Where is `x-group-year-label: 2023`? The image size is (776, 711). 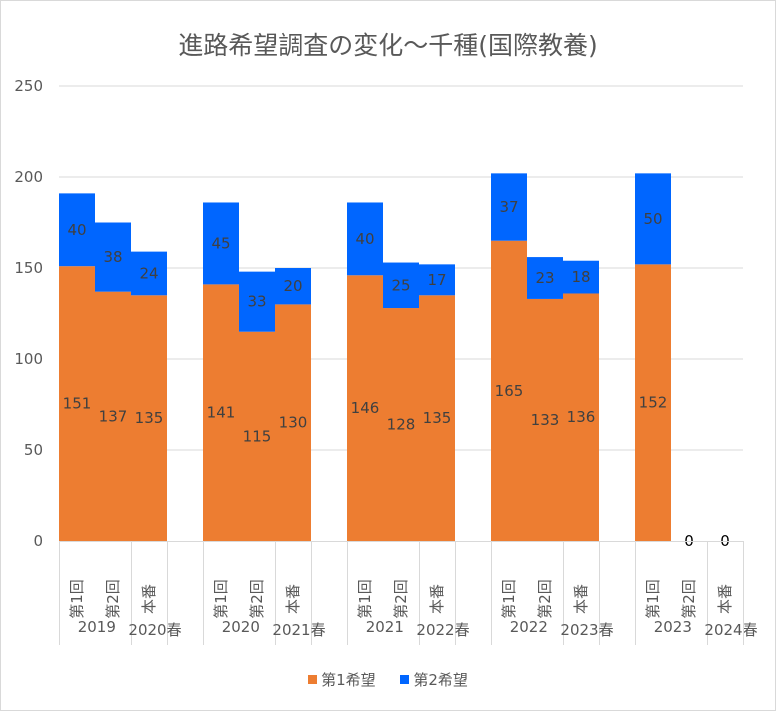 x-group-year-label: 2023 is located at coordinates (673, 627).